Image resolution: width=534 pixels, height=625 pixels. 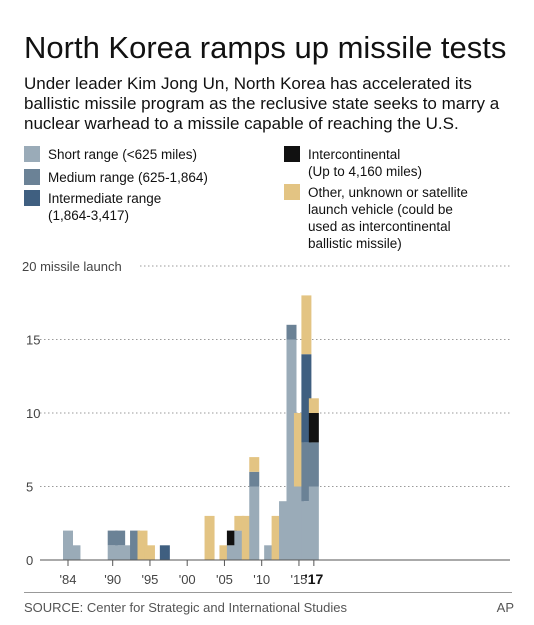 I want to click on legend-label-other-1: Other, unknown or satellite, so click(x=388, y=192).